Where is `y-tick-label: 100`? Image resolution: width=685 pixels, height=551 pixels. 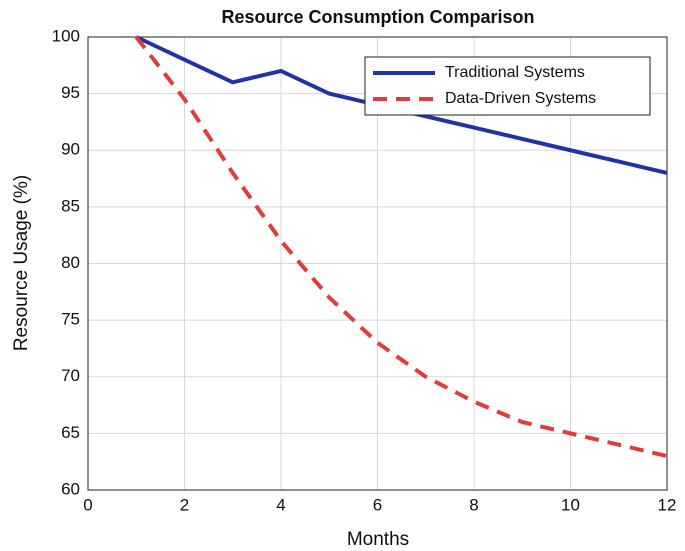 y-tick-label: 100 is located at coordinates (66, 35).